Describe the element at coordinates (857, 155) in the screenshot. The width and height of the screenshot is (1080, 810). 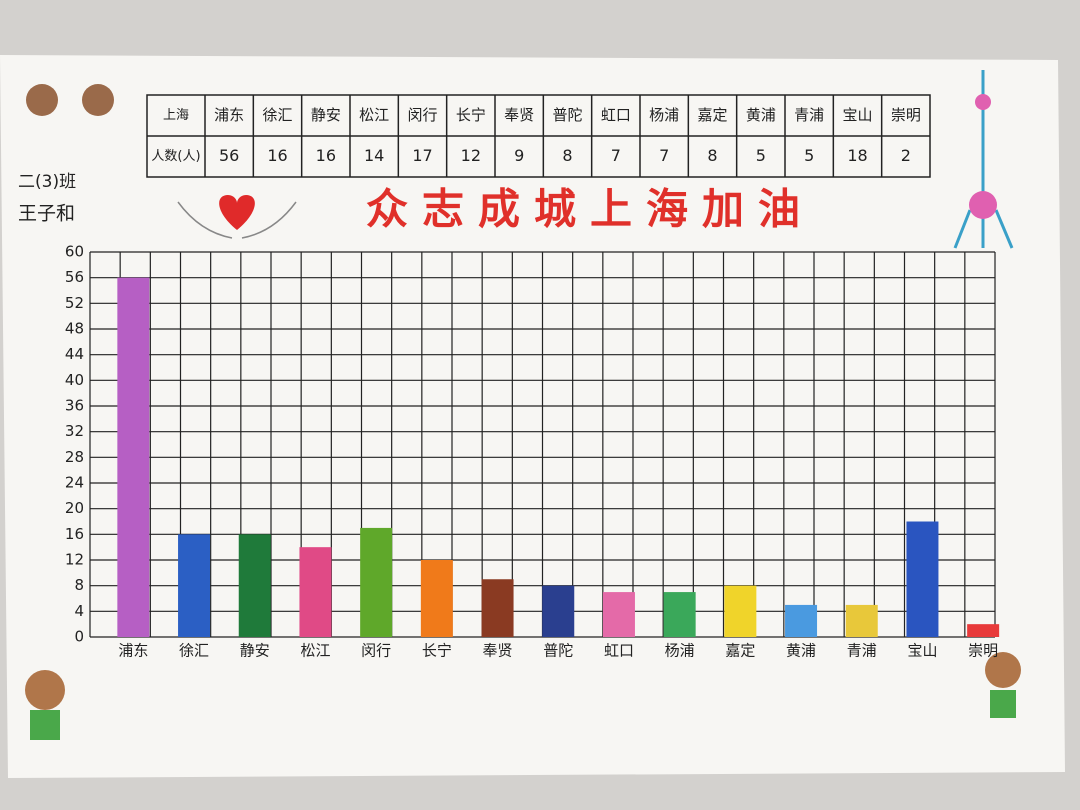
I see `table-count: 18` at that location.